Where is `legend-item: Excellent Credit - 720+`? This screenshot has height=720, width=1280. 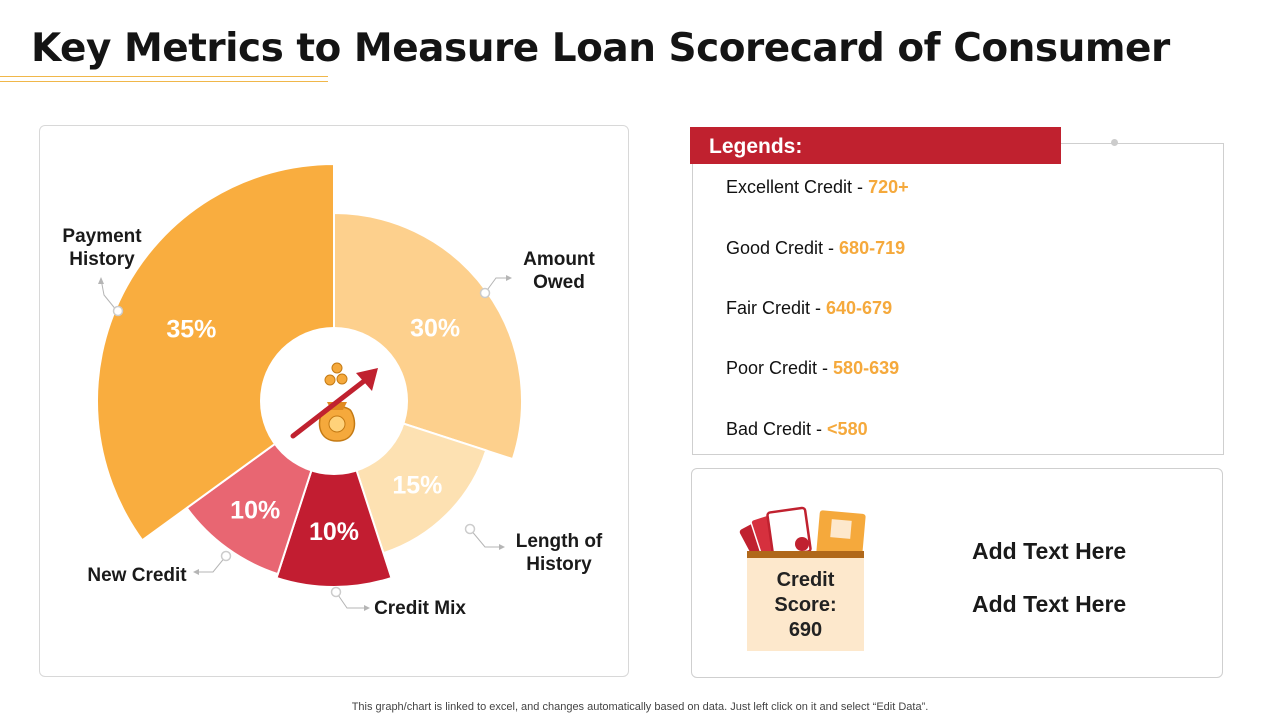 legend-item: Excellent Credit - 720+ is located at coordinates (817, 187).